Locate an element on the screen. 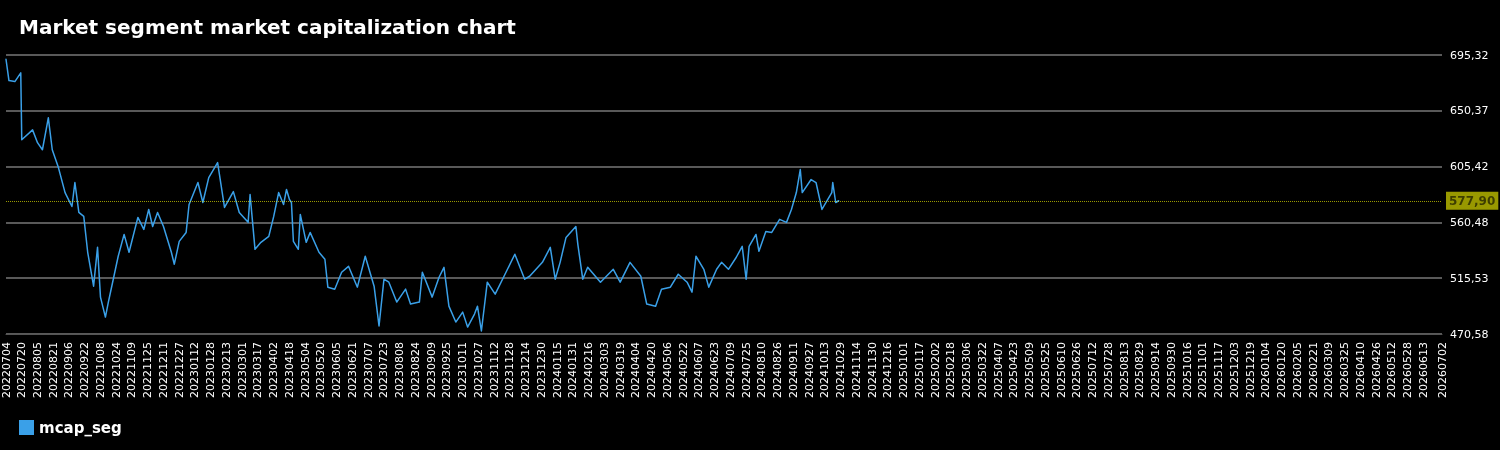 Image resolution: width=1500 pixels, height=450 pixels. y-tick-label: 605,42 is located at coordinates (1469, 167).